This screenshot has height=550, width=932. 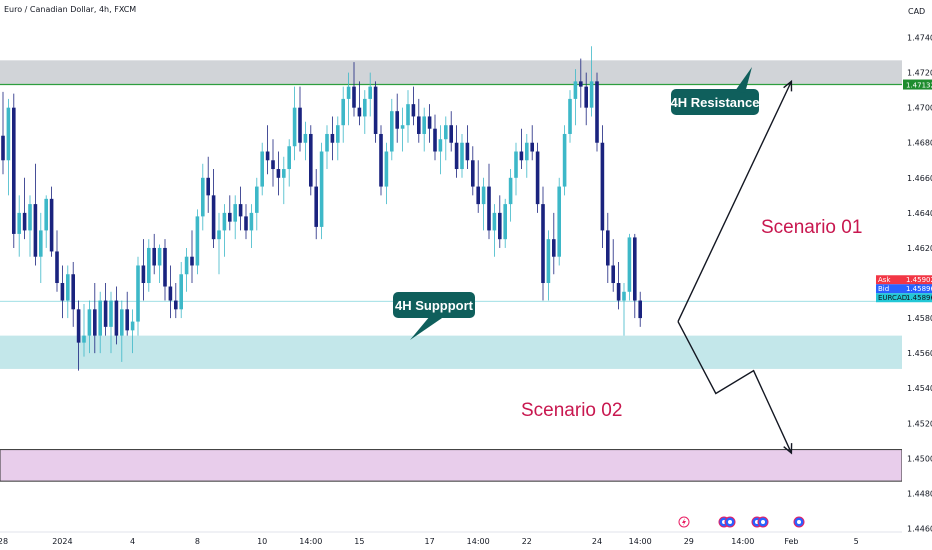 What do you see at coordinates (919, 318) in the screenshot?
I see `price-tick-label: 1.45800` at bounding box center [919, 318].